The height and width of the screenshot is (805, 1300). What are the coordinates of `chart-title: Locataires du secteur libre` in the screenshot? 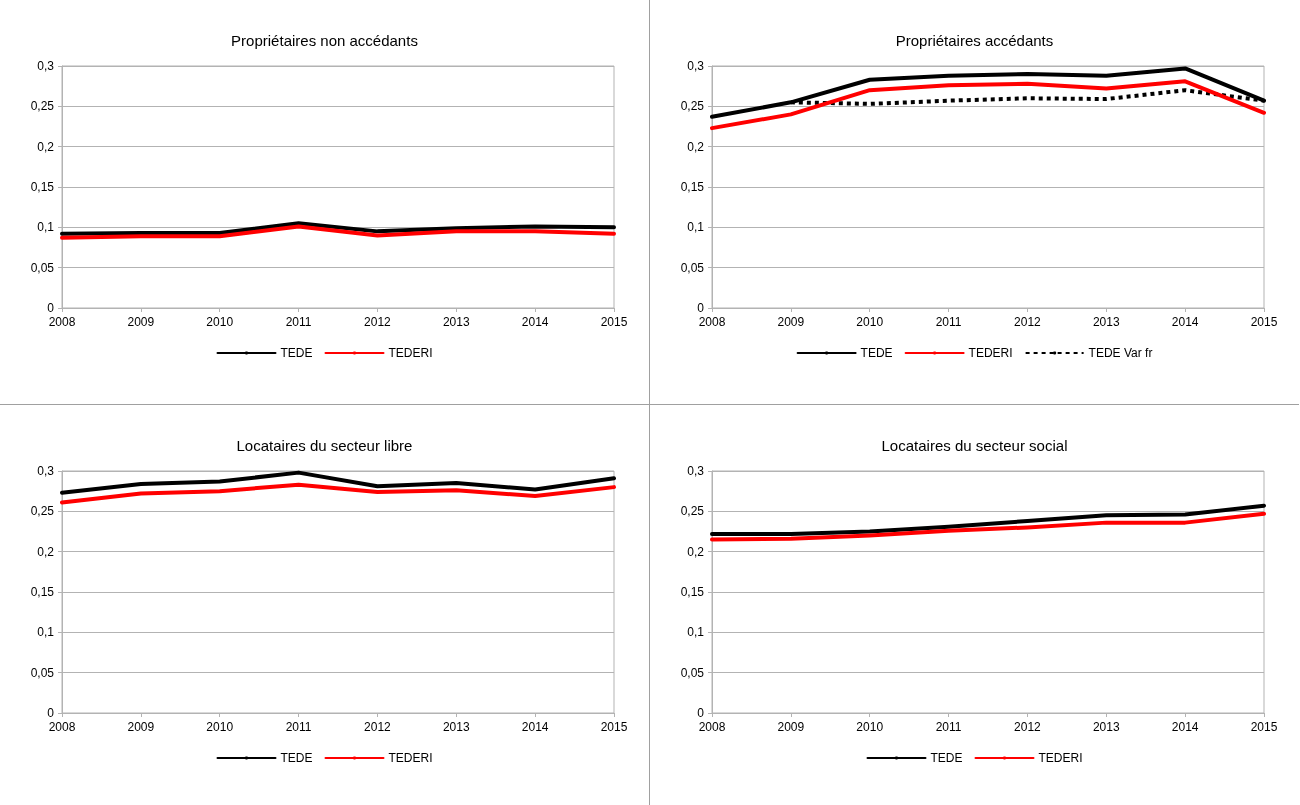 It's located at (324, 445).